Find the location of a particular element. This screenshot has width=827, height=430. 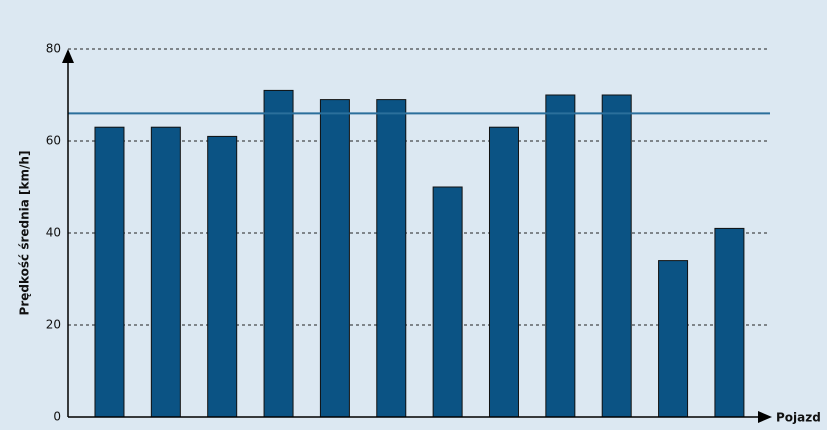

y-axis-arrow is located at coordinates (68, 56).